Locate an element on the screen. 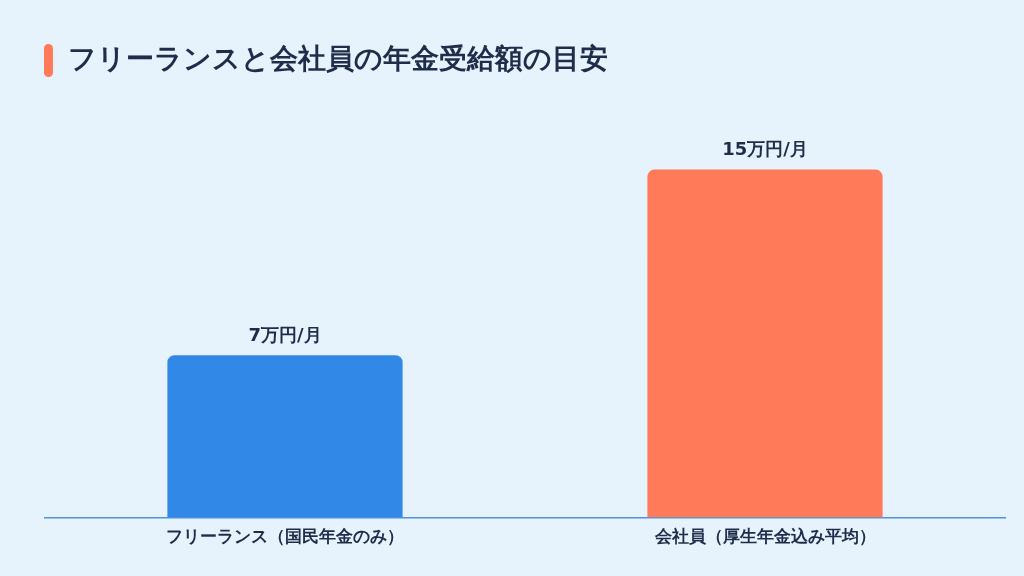 This screenshot has height=576, width=1024. data-label: 15万円/月 is located at coordinates (765, 149).